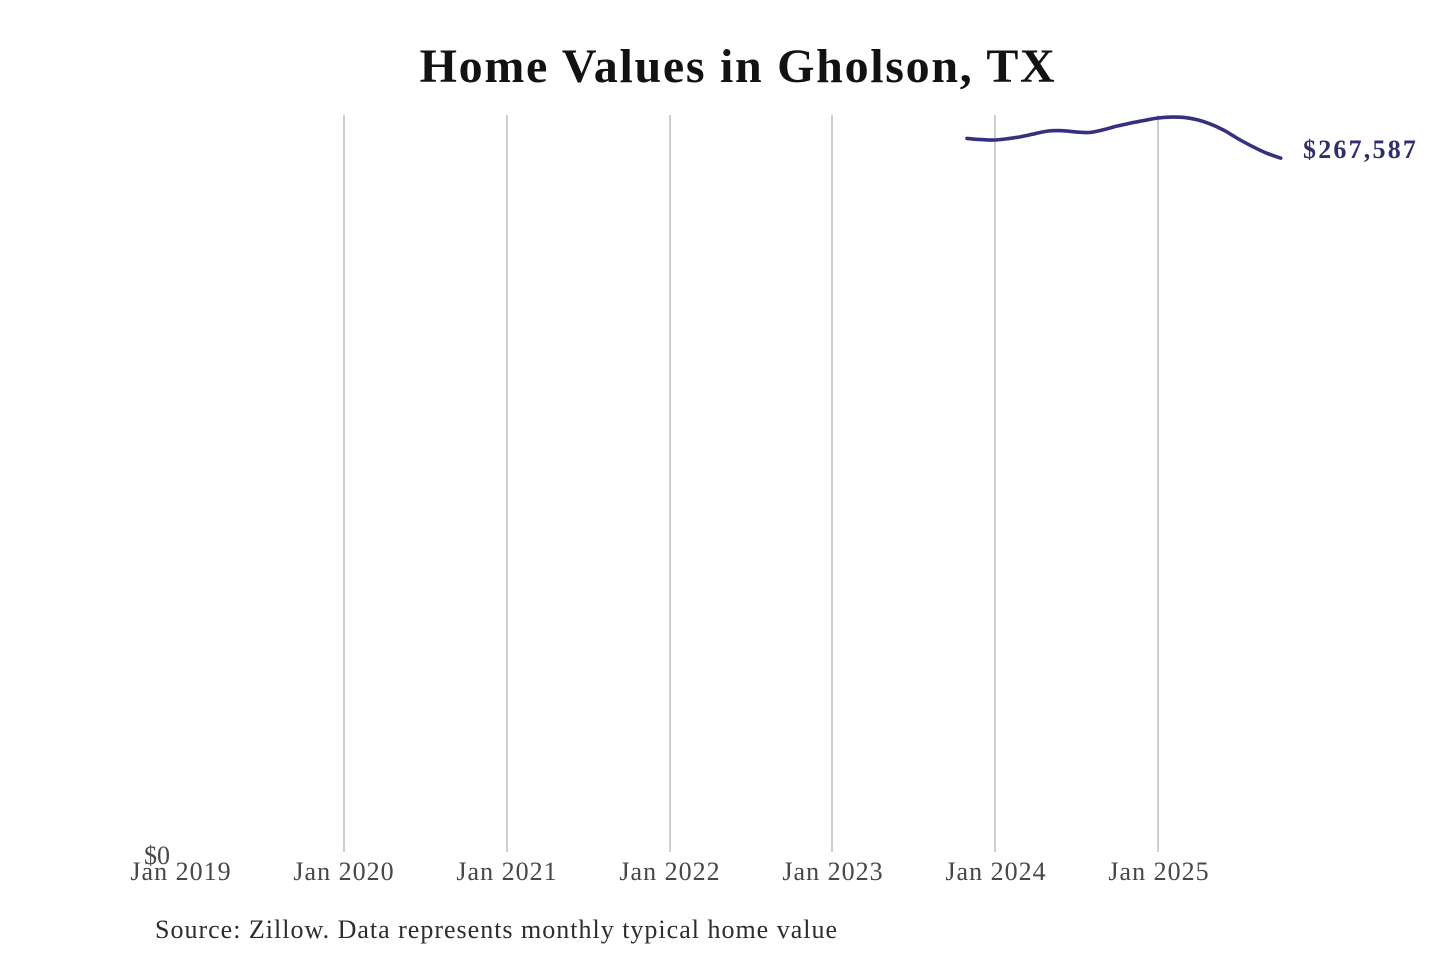 This screenshot has height=960, width=1440. Describe the element at coordinates (738, 66) in the screenshot. I see `svg-text: Home Values in Gholson, TX` at that location.